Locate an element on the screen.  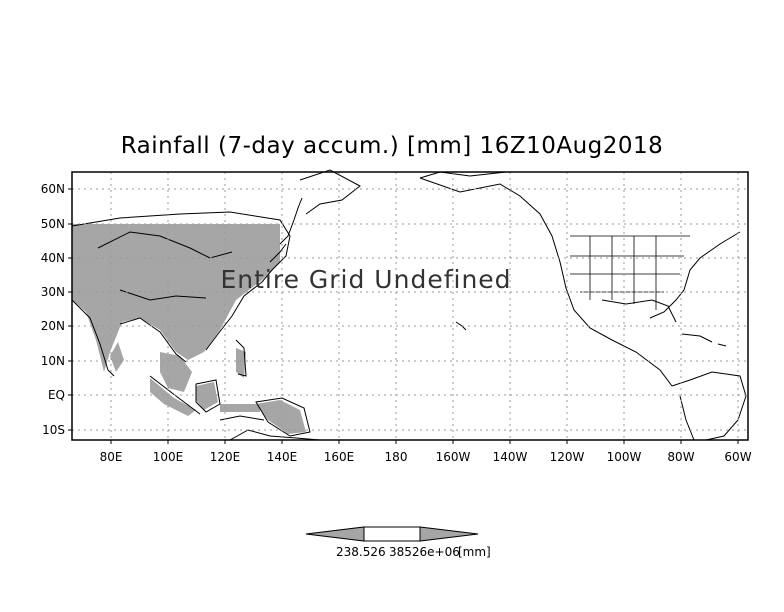
colorbar-label-max: 38526e+06 is located at coordinates (424, 552).